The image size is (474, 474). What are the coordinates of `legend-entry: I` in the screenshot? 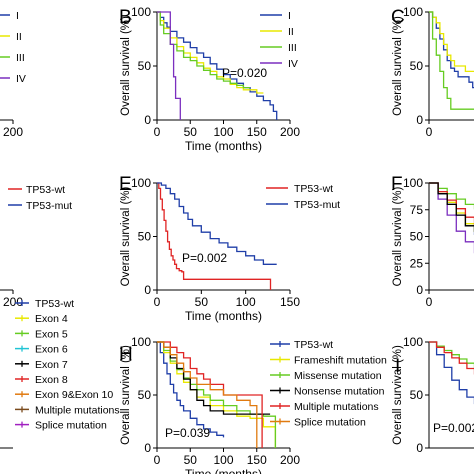 It's located at (17, 16).